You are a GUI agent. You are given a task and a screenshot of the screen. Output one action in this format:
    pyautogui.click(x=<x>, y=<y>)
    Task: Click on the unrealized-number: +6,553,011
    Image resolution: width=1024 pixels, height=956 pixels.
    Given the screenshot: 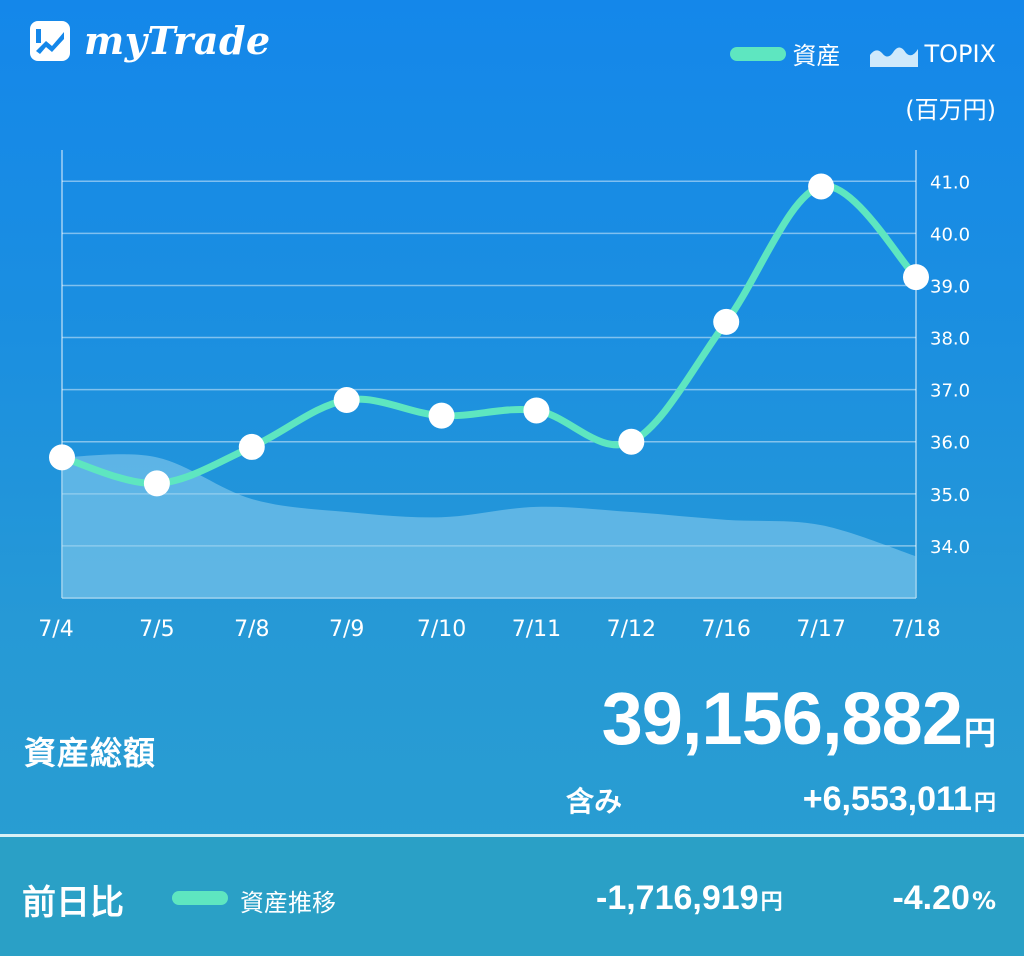 What is the action you would take?
    pyautogui.click(x=887, y=799)
    